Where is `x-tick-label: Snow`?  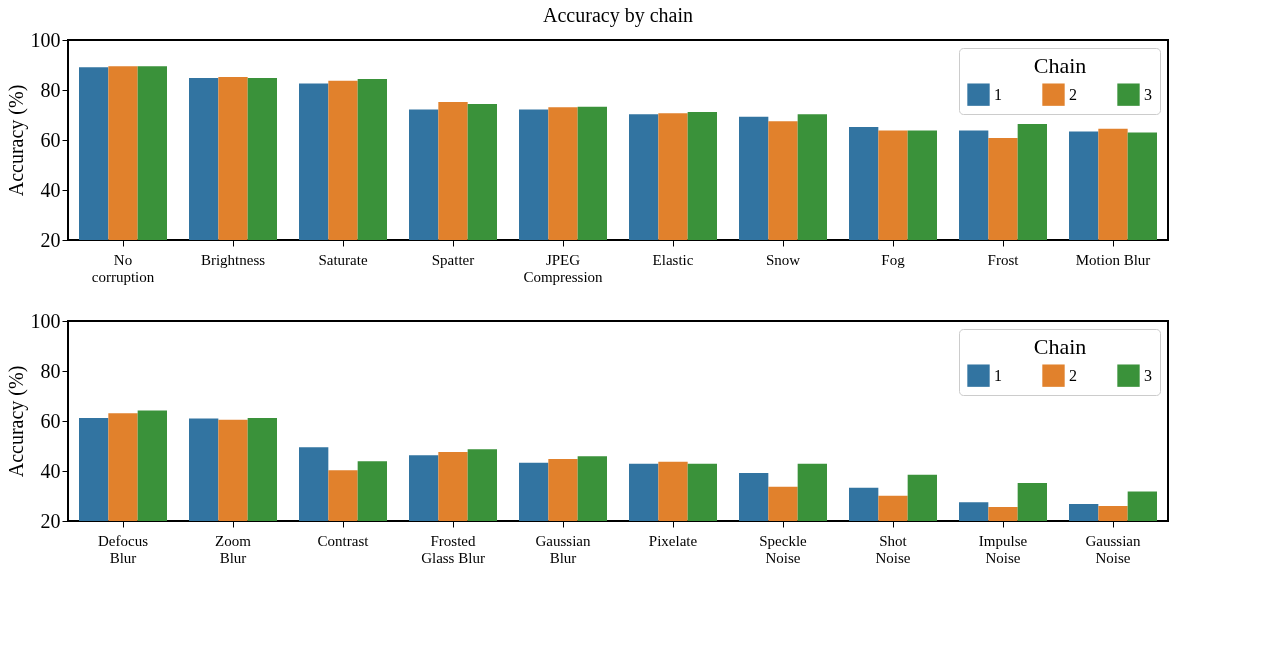
x-tick-label: Snow is located at coordinates (783, 259).